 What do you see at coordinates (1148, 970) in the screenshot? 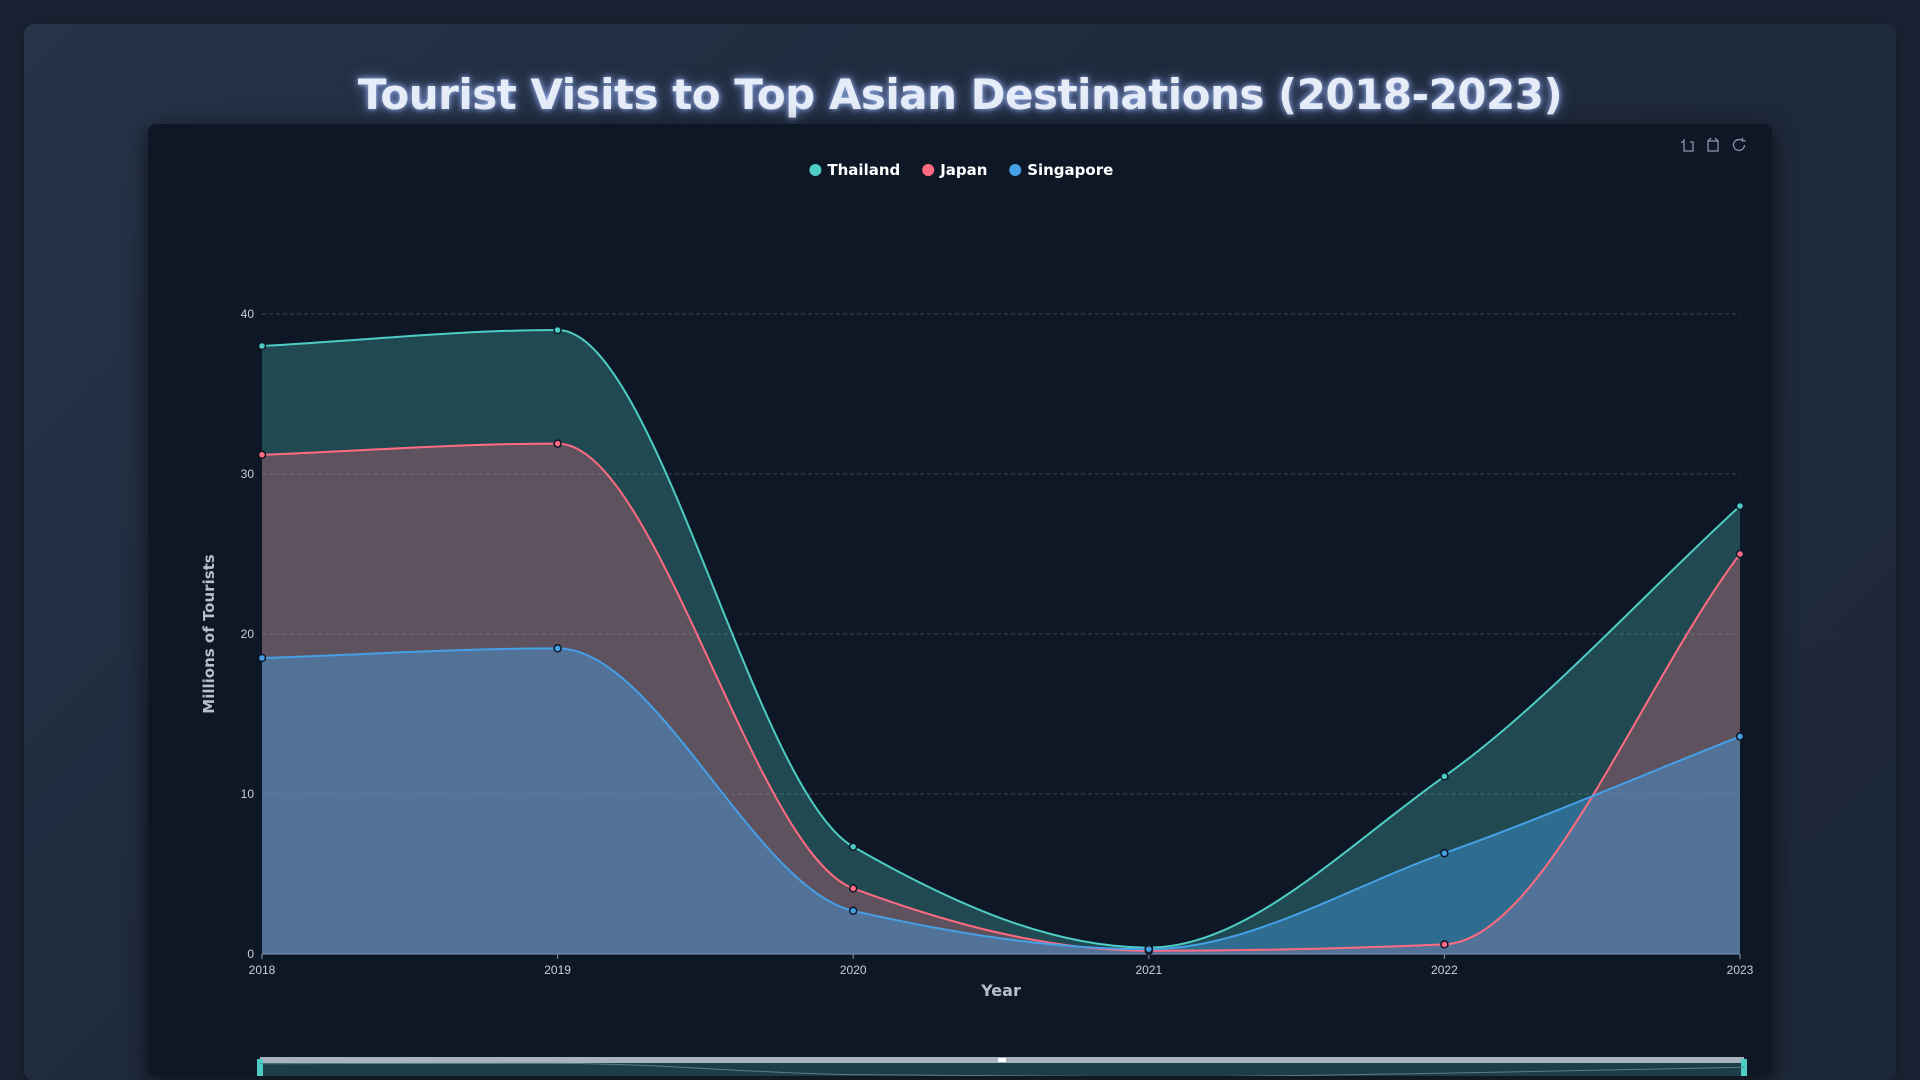
I see `x-tick-label: 2021` at bounding box center [1148, 970].